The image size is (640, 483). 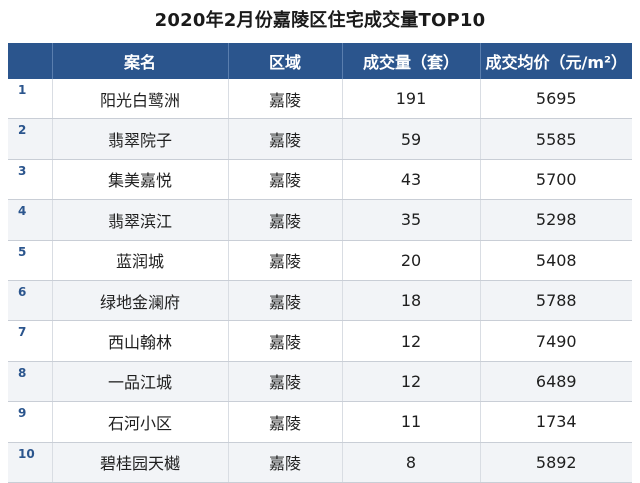 I want to click on project-name-cell: 绿地金澜府, so click(x=140, y=301).